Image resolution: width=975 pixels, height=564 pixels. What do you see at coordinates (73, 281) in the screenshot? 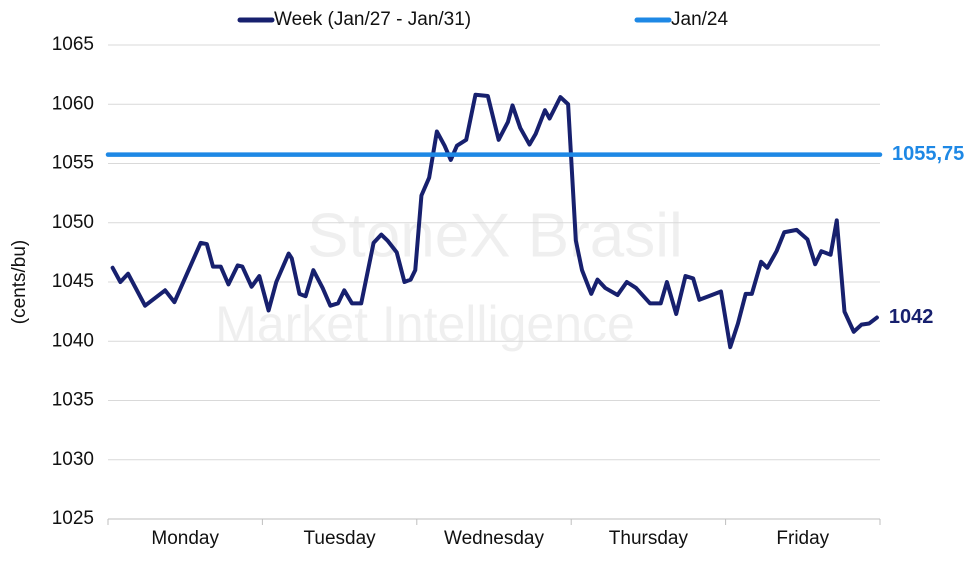
I see `y-tick-label: 1045` at bounding box center [73, 281].